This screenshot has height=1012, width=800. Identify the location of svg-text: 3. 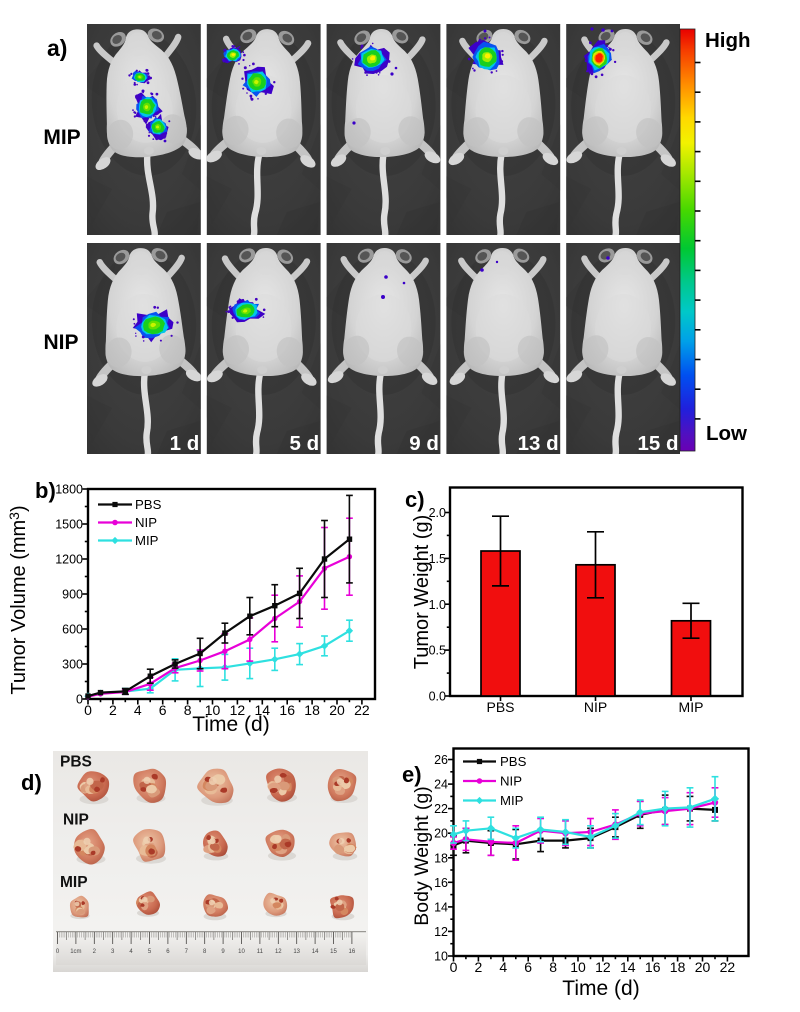
(113, 952).